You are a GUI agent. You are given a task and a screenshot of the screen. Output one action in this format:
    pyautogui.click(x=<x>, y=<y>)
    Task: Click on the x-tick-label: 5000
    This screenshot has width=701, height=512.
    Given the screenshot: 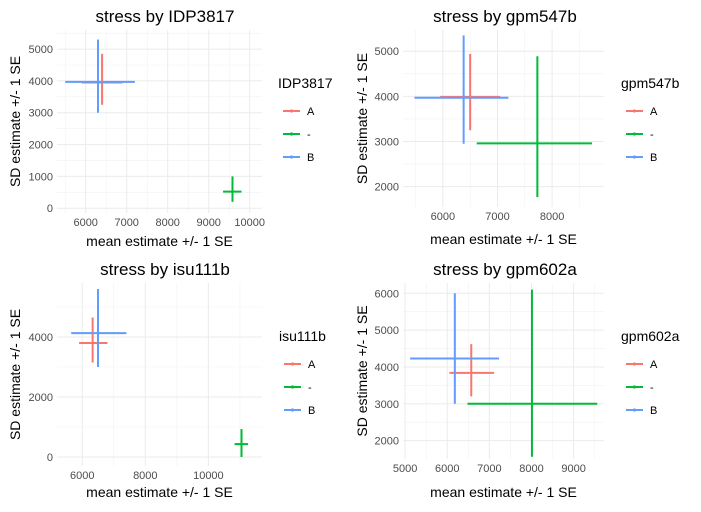 What is the action you would take?
    pyautogui.click(x=405, y=469)
    